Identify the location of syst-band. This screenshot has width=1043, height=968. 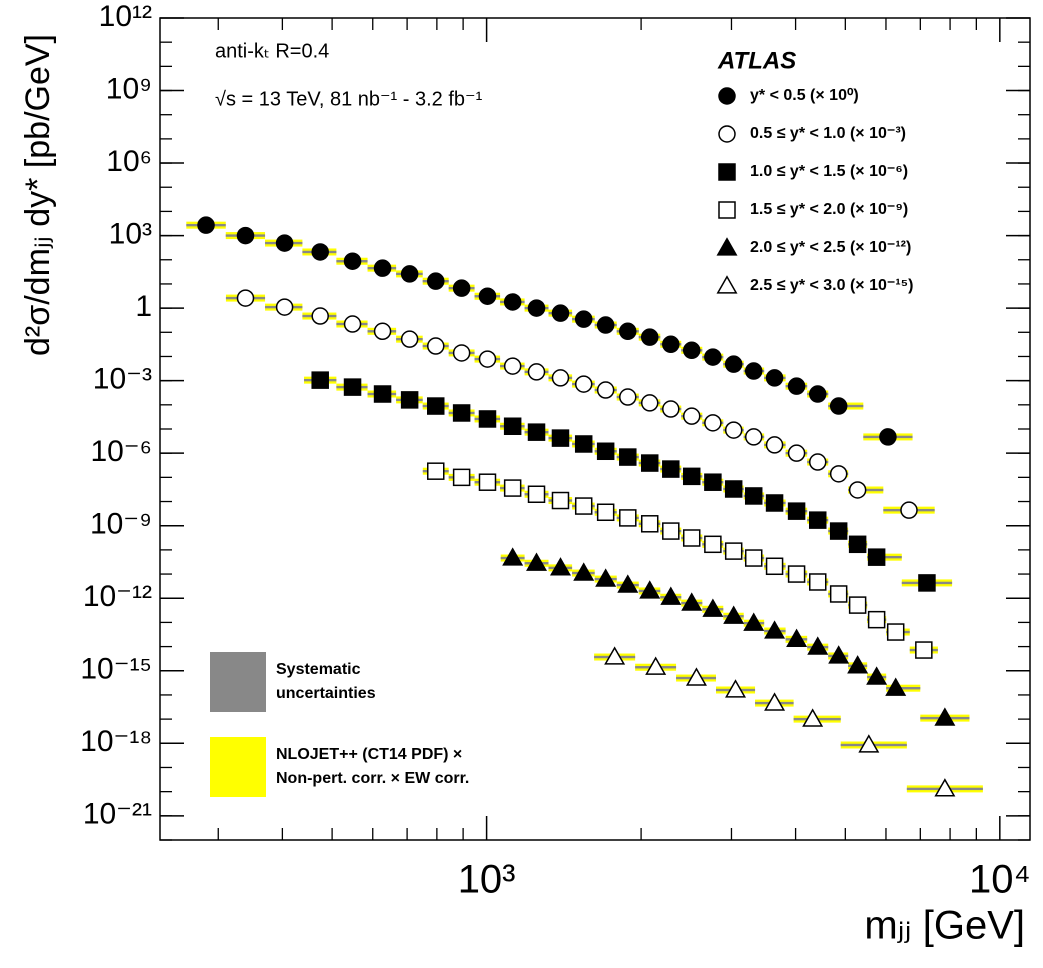
(903, 688).